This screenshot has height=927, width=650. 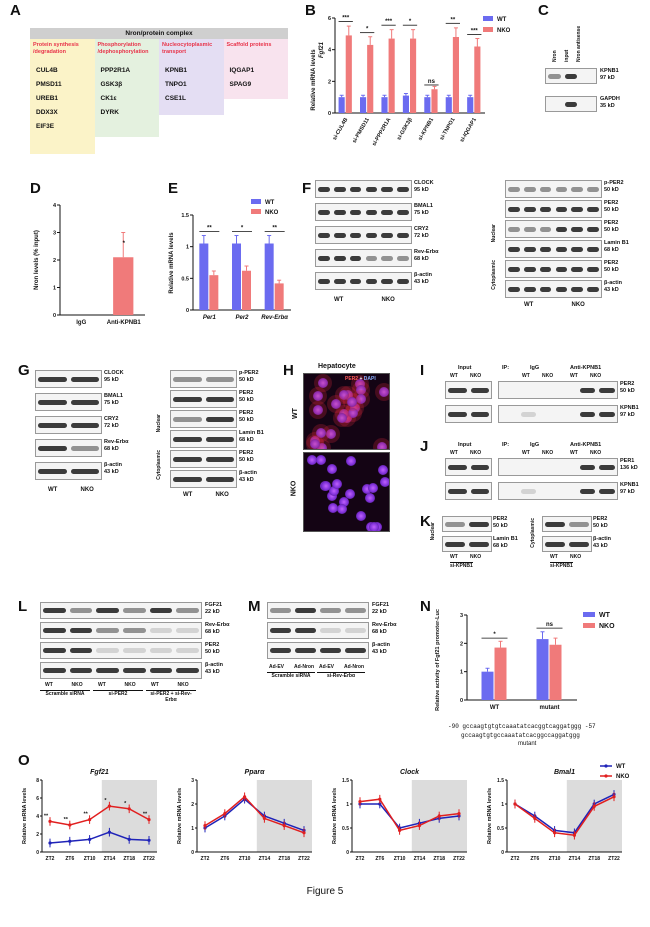 What do you see at coordinates (246, 453) in the screenshot?
I see `blot-protein-name: PER2` at bounding box center [246, 453].